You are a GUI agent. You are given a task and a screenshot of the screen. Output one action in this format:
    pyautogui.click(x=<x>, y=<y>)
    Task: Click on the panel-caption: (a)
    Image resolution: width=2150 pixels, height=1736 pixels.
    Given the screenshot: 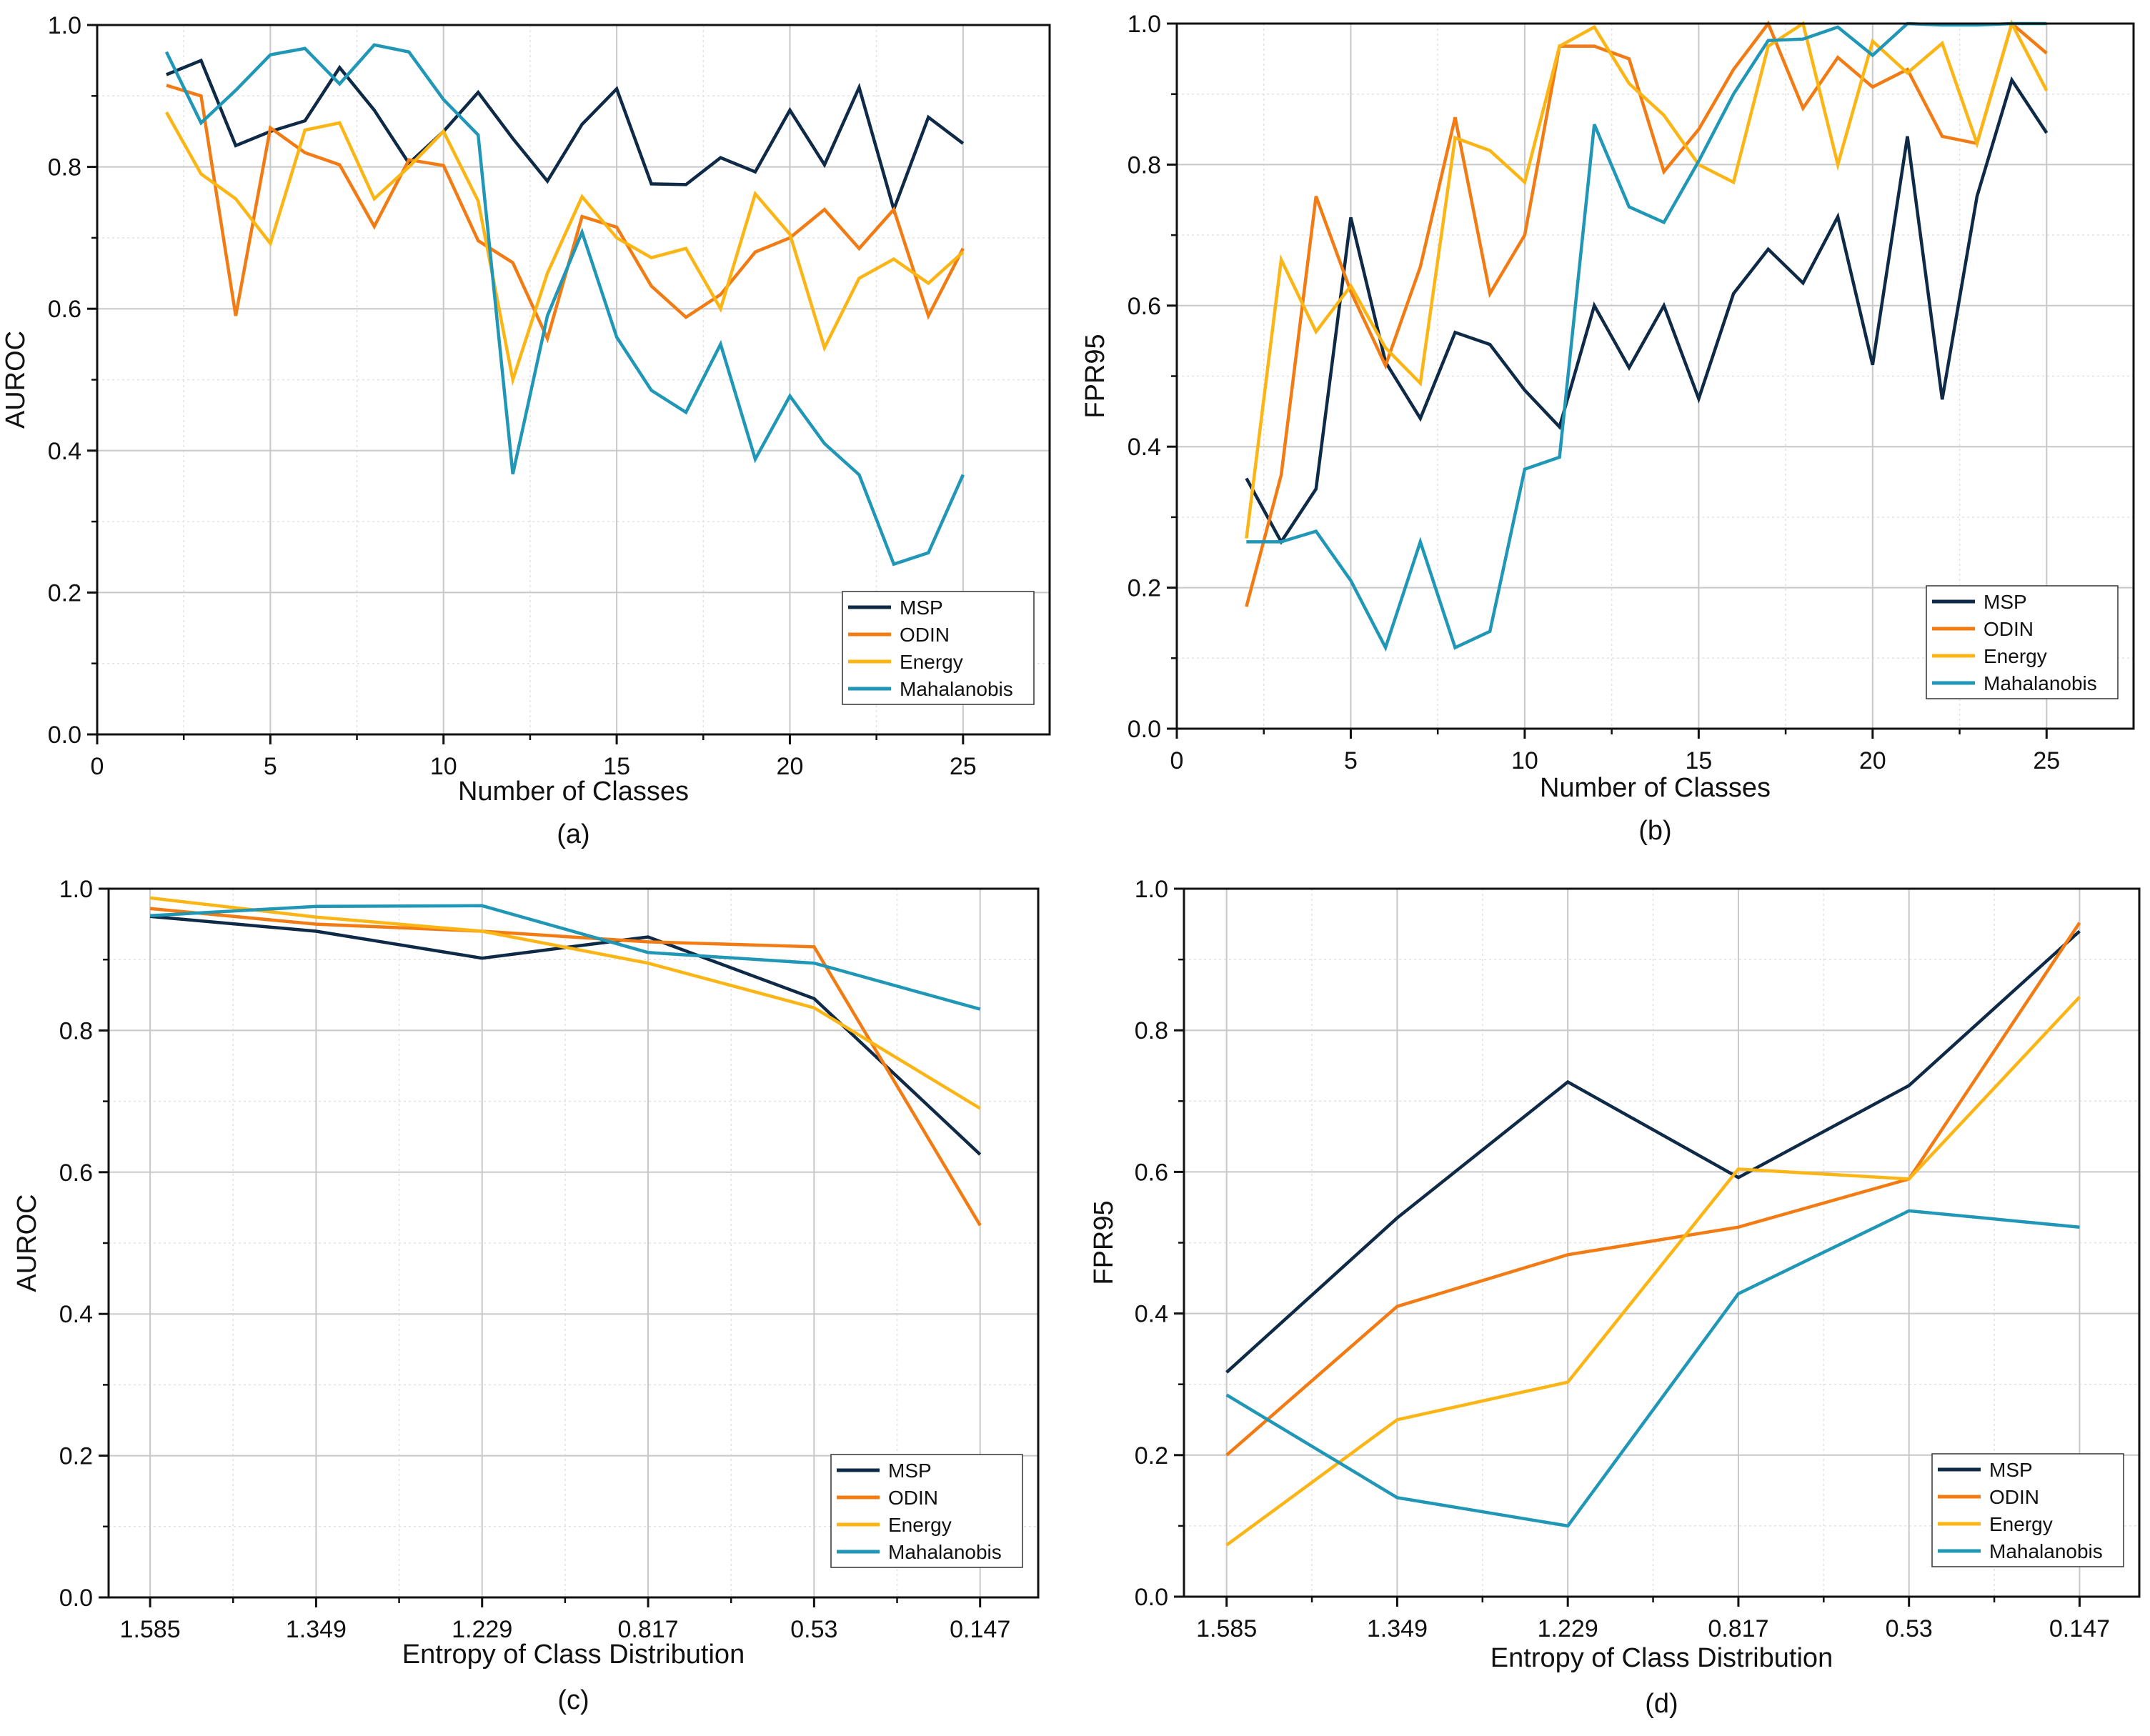 What is the action you would take?
    pyautogui.click(x=573, y=834)
    